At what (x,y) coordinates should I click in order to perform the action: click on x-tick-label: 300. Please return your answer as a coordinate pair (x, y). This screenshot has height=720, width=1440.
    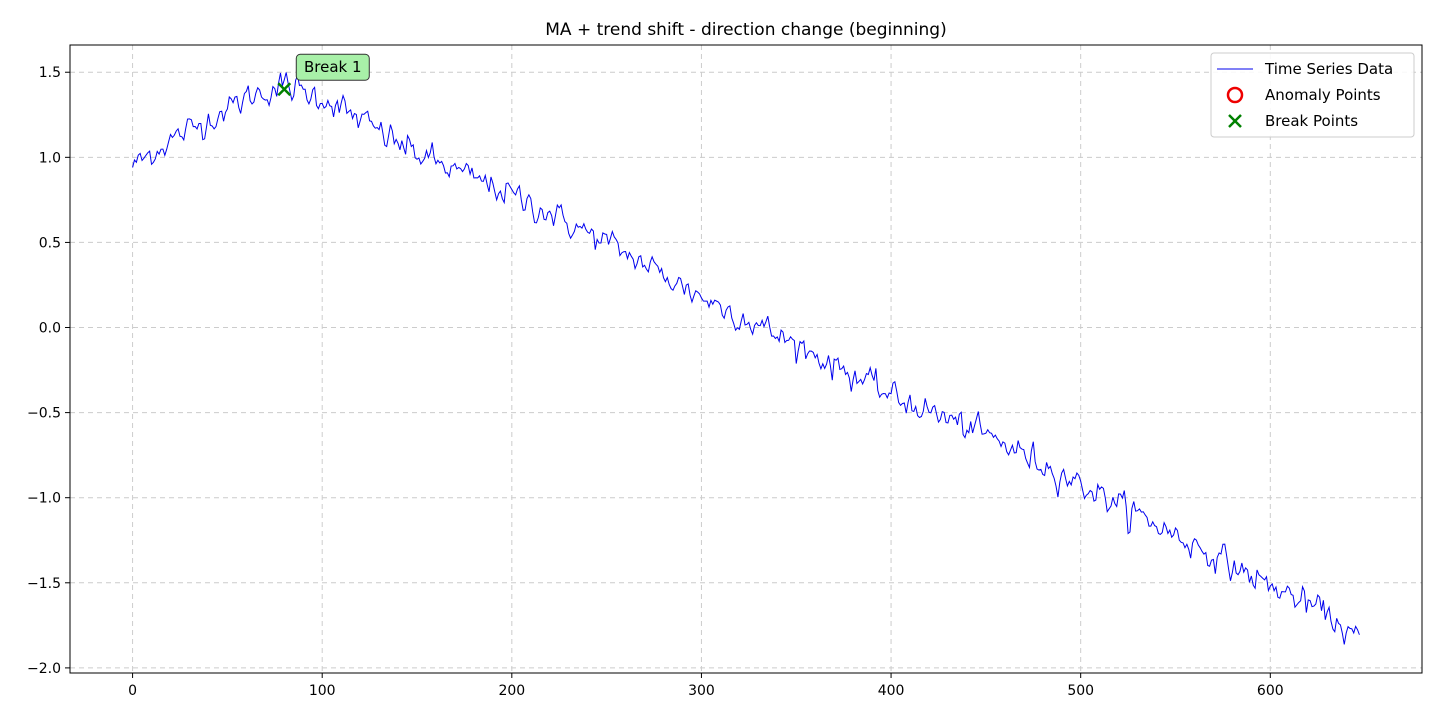
    Looking at the image, I should click on (701, 691).